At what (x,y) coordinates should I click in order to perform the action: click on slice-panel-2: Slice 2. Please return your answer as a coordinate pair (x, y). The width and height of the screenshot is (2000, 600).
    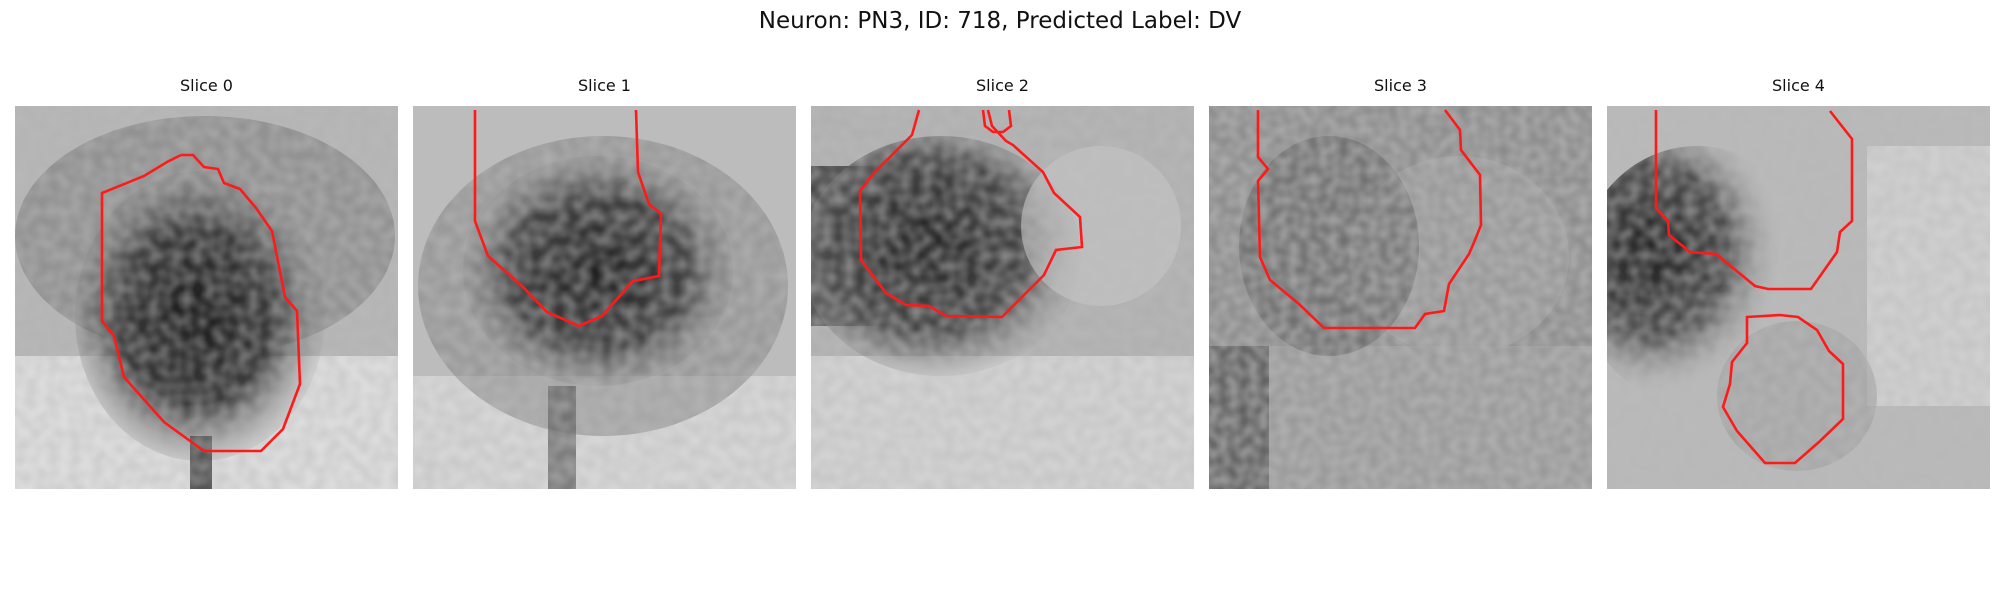
    Looking at the image, I should click on (1002, 282).